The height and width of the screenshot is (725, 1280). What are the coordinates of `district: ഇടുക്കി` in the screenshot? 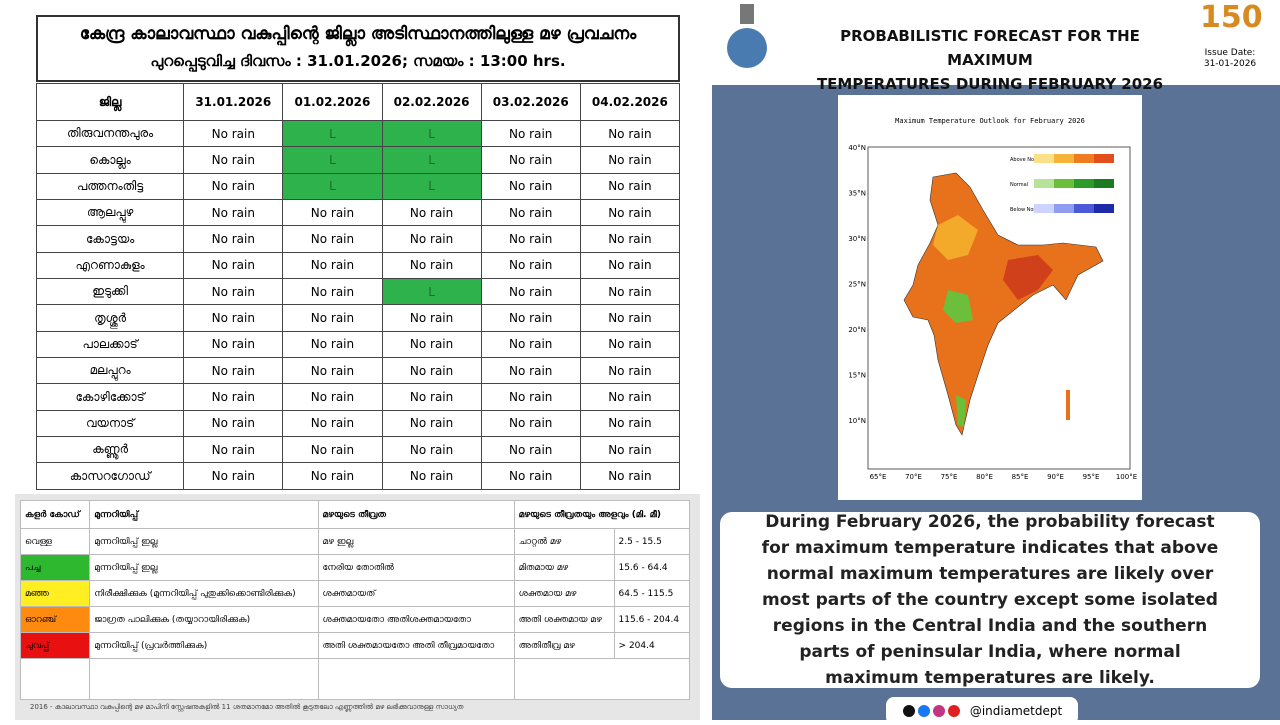 It's located at (110, 292).